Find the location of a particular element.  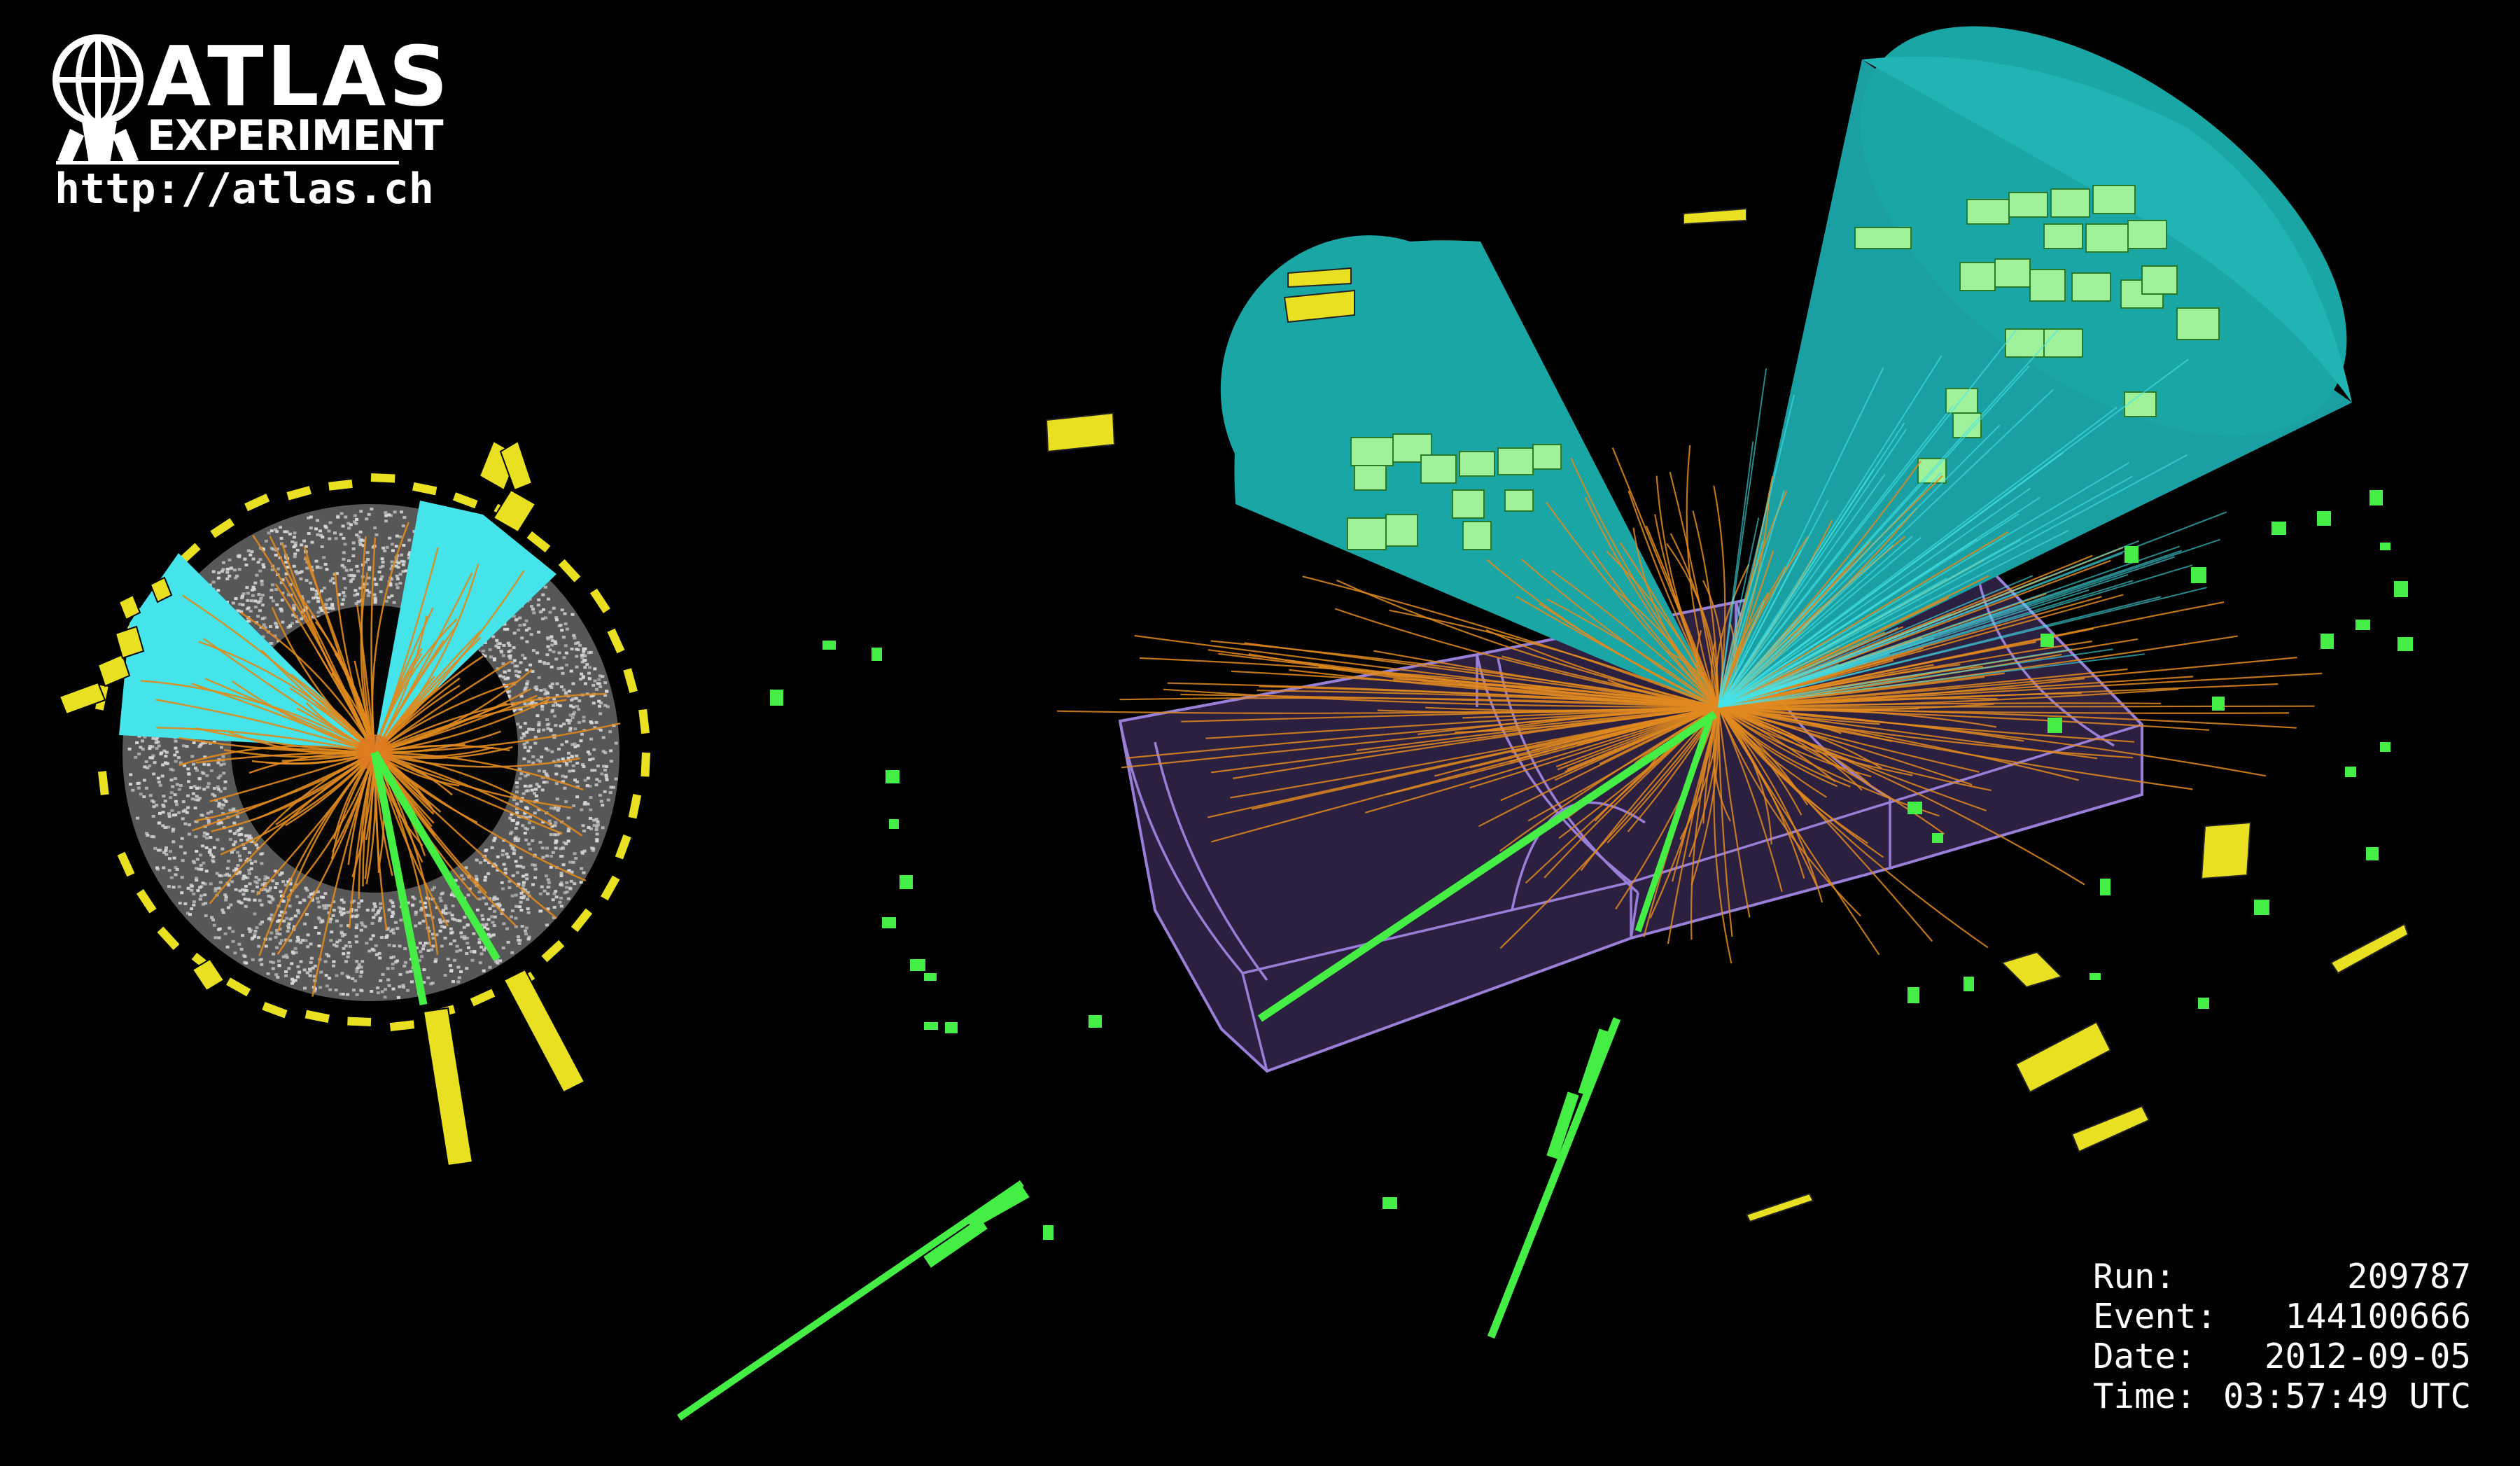

logo-divider is located at coordinates (227, 163).